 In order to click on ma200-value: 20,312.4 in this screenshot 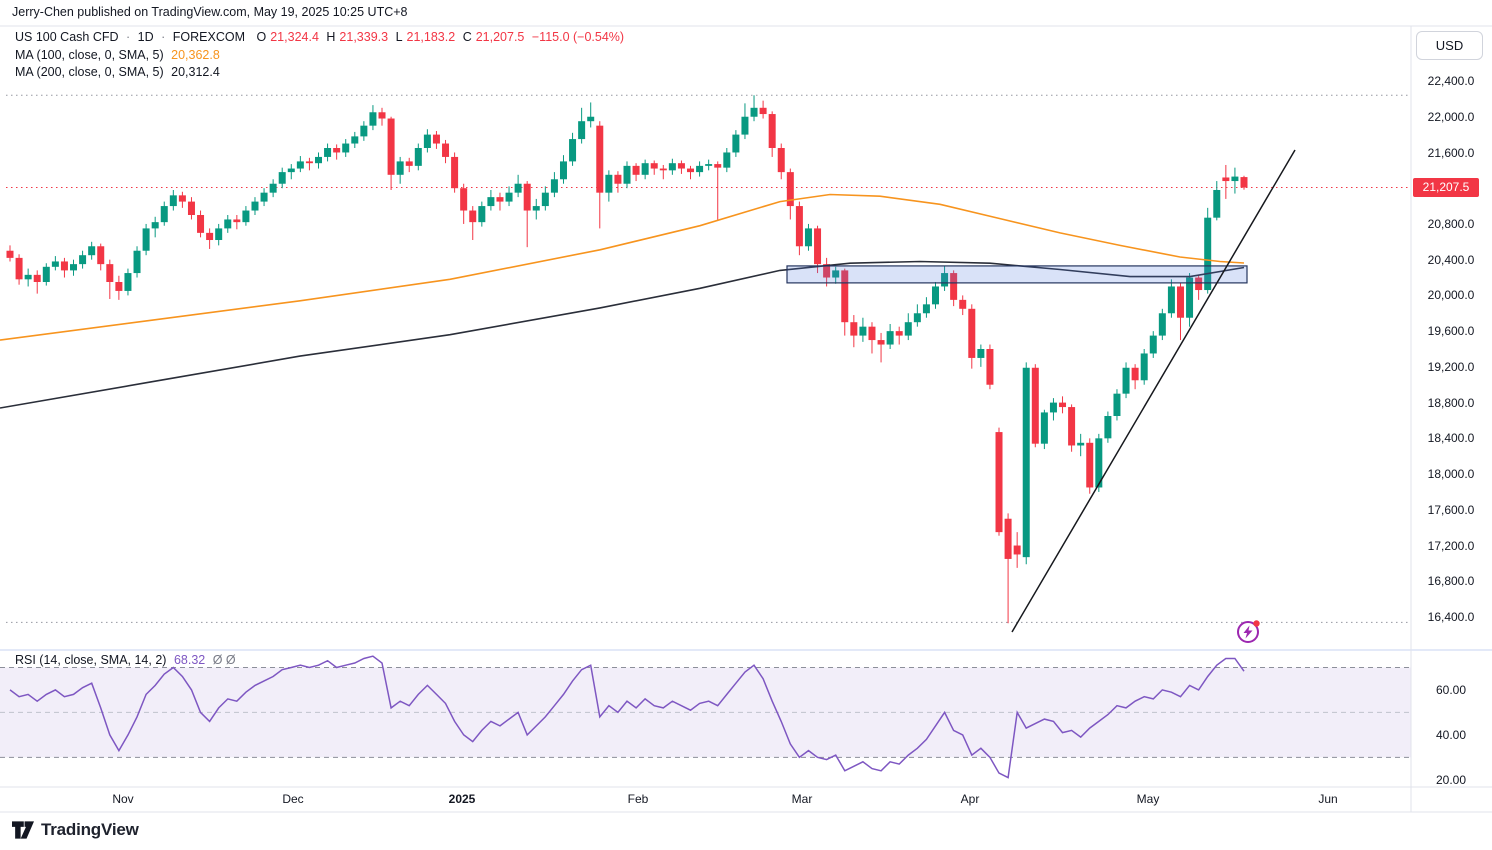, I will do `click(195, 72)`.